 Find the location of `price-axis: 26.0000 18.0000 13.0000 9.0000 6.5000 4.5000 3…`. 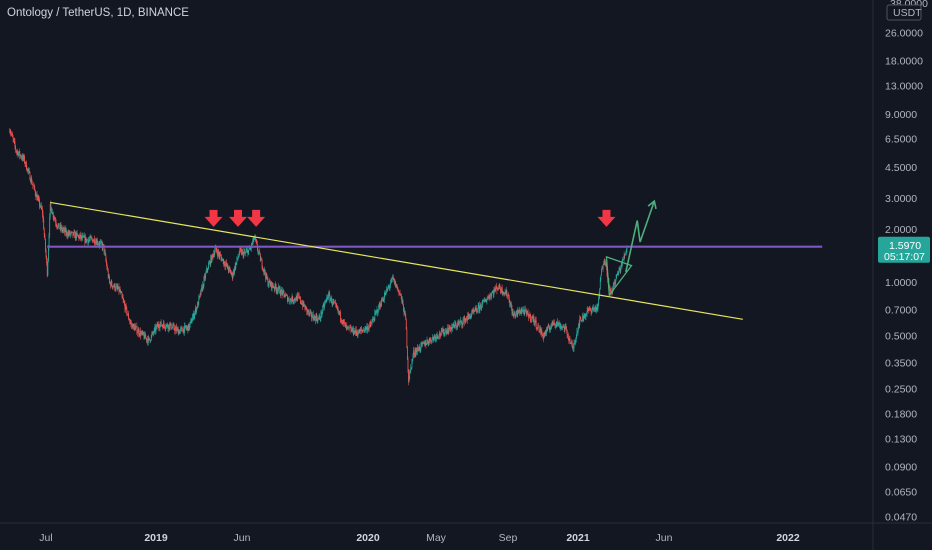

price-axis: 26.0000 18.0000 13.0000 9.0000 6.5000 4.5000 3… is located at coordinates (904, 262).